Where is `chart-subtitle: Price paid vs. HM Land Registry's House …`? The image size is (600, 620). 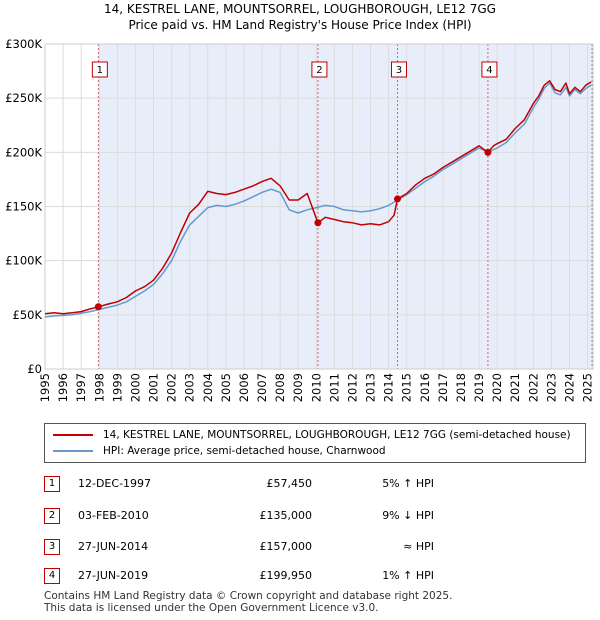
chart-subtitle: Price paid vs. HM Land Registry's House … is located at coordinates (300, 25).